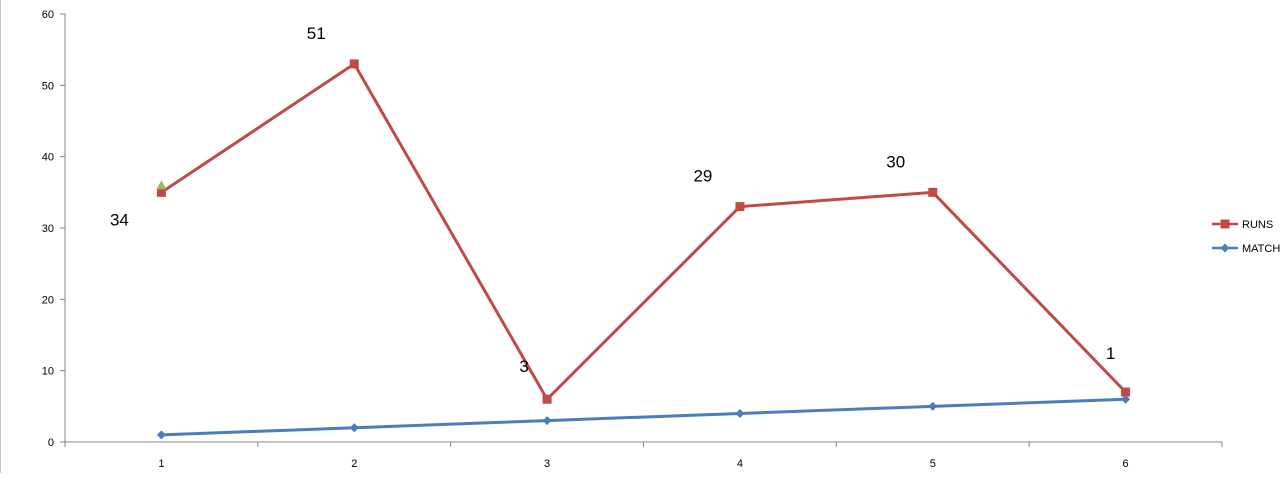  I want to click on y-tick-label: 20, so click(48, 300).